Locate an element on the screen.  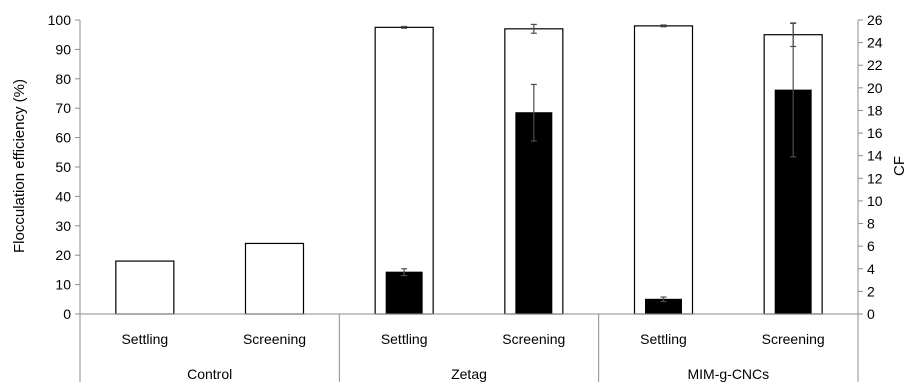
left-tick-label: 40 is located at coordinates (63, 196).